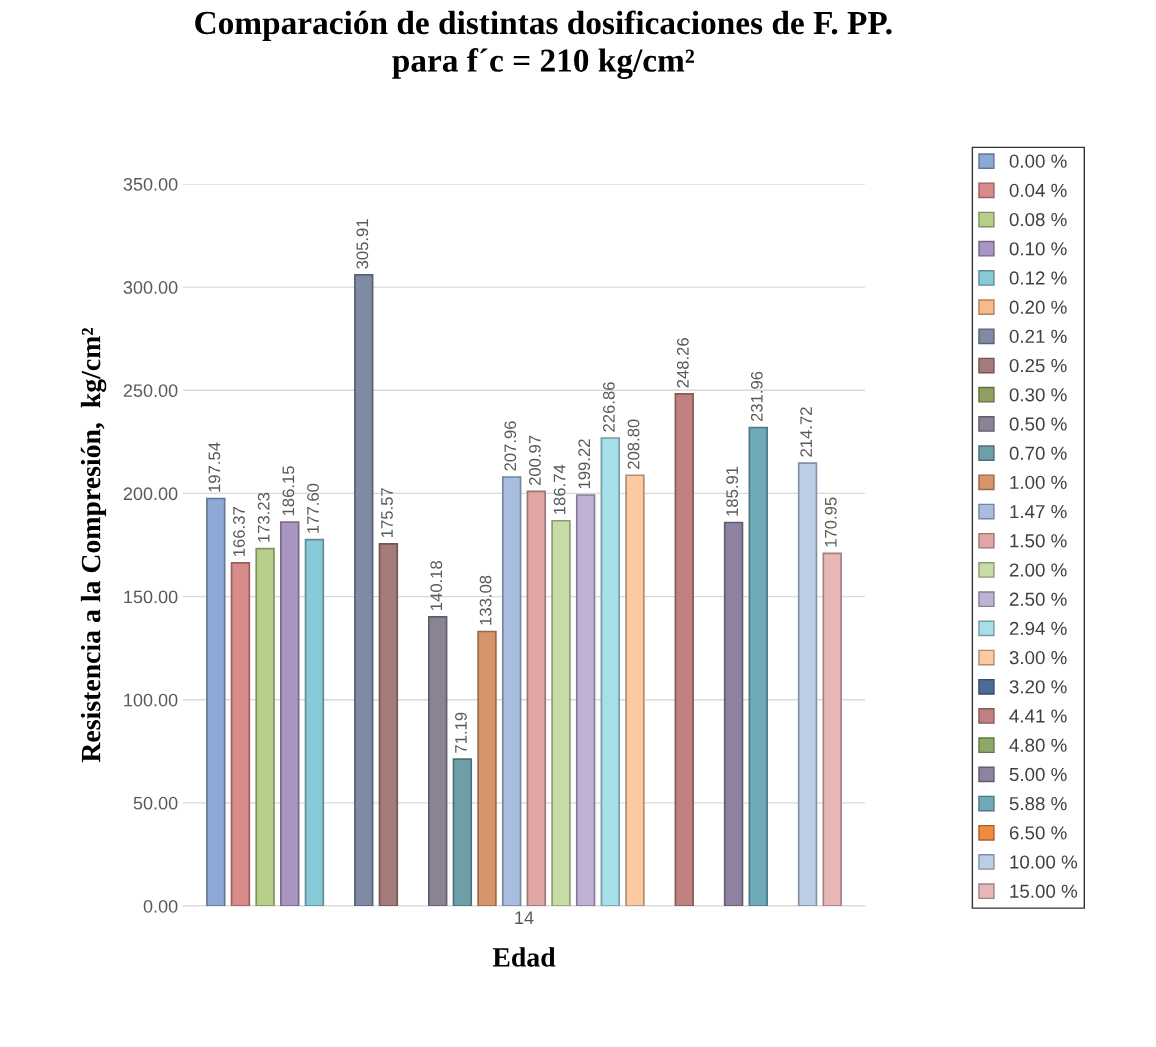 The image size is (1156, 1047). I want to click on data-label: 248.26, so click(682, 363).